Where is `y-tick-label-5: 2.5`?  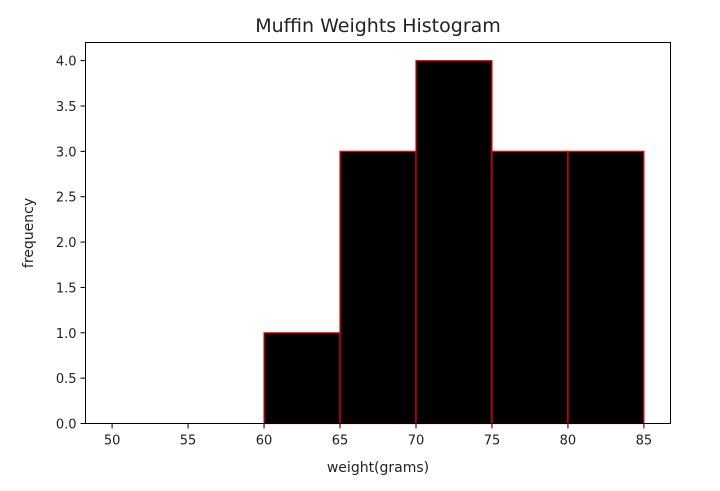
y-tick-label-5: 2.5 is located at coordinates (66, 198).